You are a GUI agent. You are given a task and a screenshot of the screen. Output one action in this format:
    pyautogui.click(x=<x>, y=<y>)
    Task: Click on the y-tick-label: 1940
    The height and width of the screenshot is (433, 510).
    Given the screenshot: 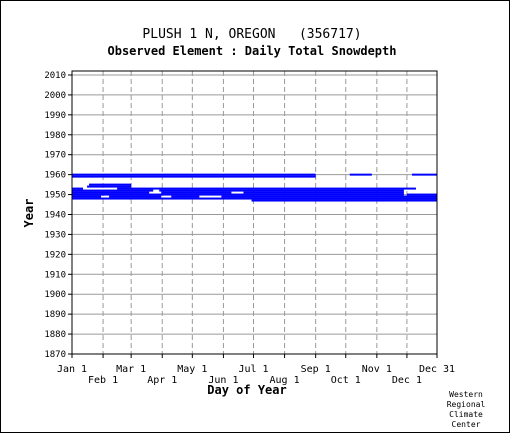 What is the action you would take?
    pyautogui.click(x=55, y=215)
    